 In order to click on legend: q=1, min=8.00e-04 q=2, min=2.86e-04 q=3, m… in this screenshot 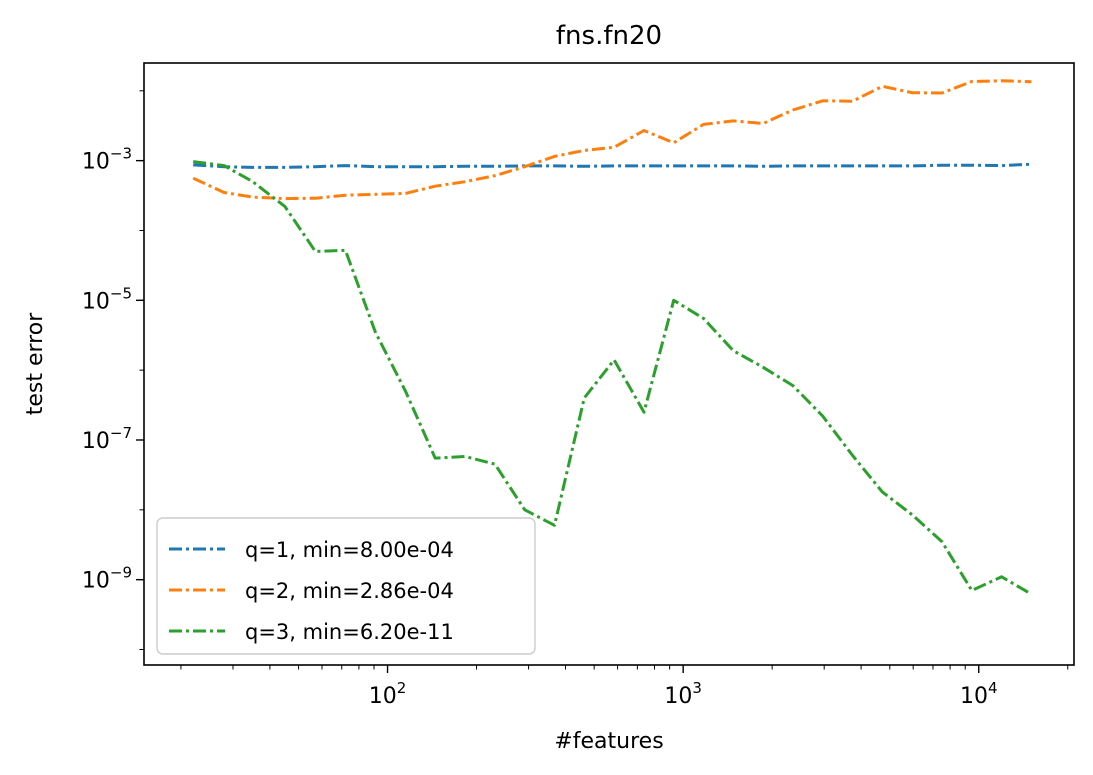, I will do `click(346, 586)`.